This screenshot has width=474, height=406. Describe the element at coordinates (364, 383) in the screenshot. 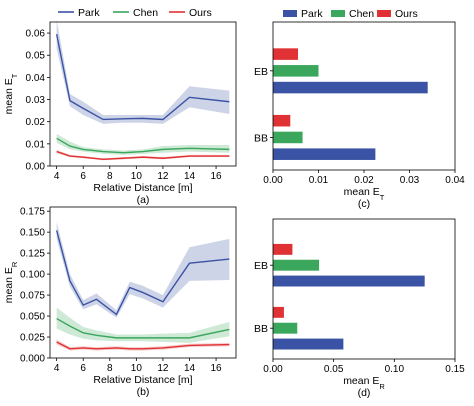

I see `x-axis-label: mean ER` at that location.